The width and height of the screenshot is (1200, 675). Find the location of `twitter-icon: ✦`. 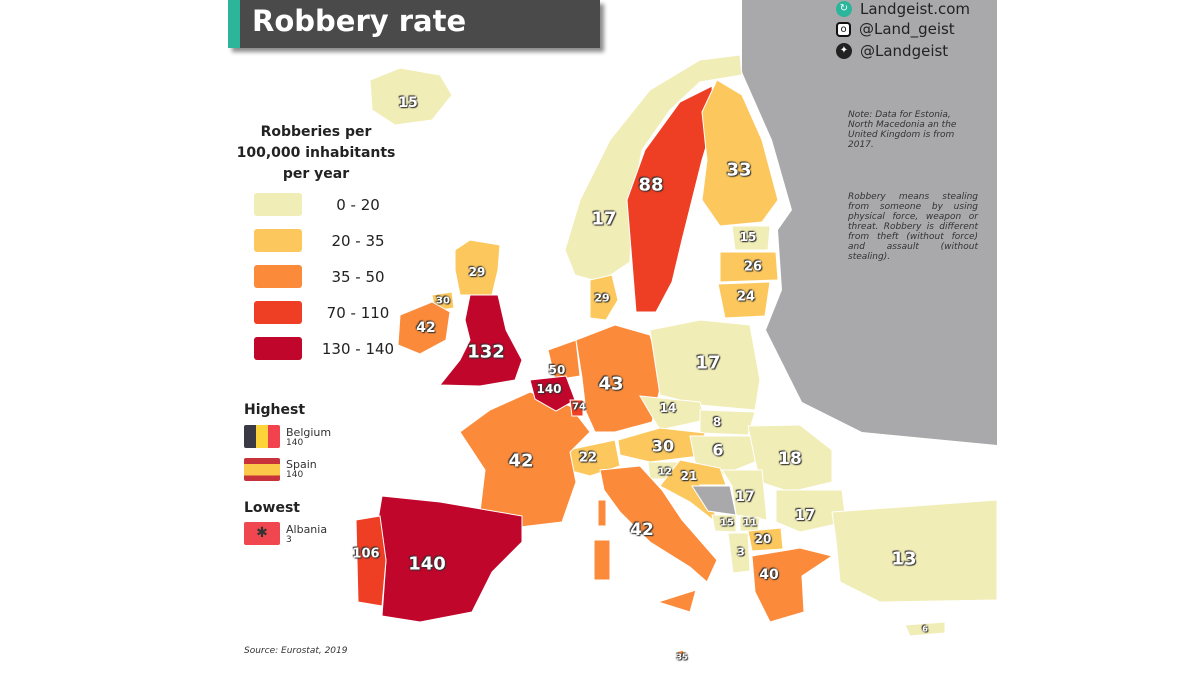

twitter-icon: ✦ is located at coordinates (844, 51).